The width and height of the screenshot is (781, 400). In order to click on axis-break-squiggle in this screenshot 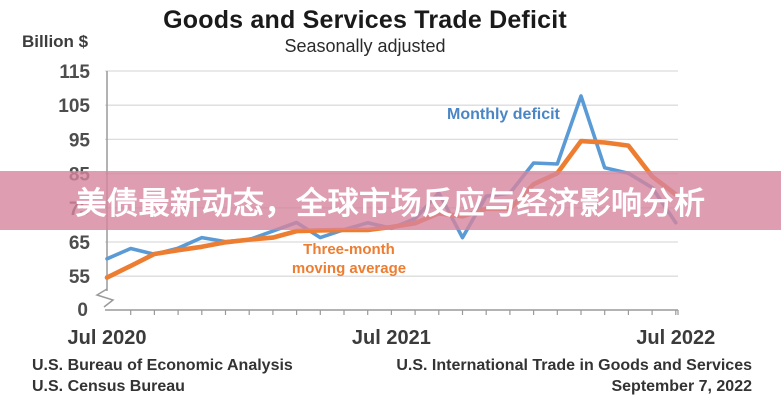, I will do `click(105, 298)`.